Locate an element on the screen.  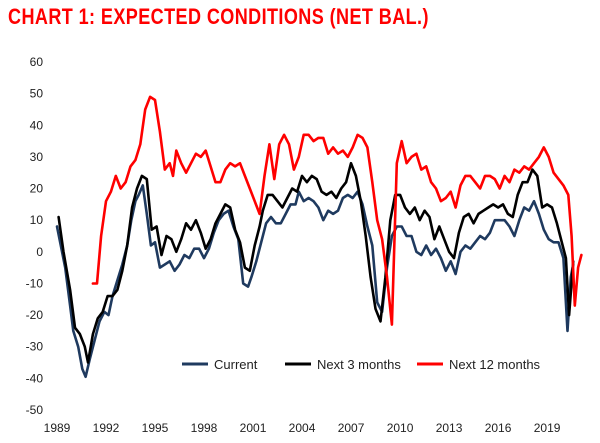
y-tick-label: 30 is located at coordinates (37, 157).